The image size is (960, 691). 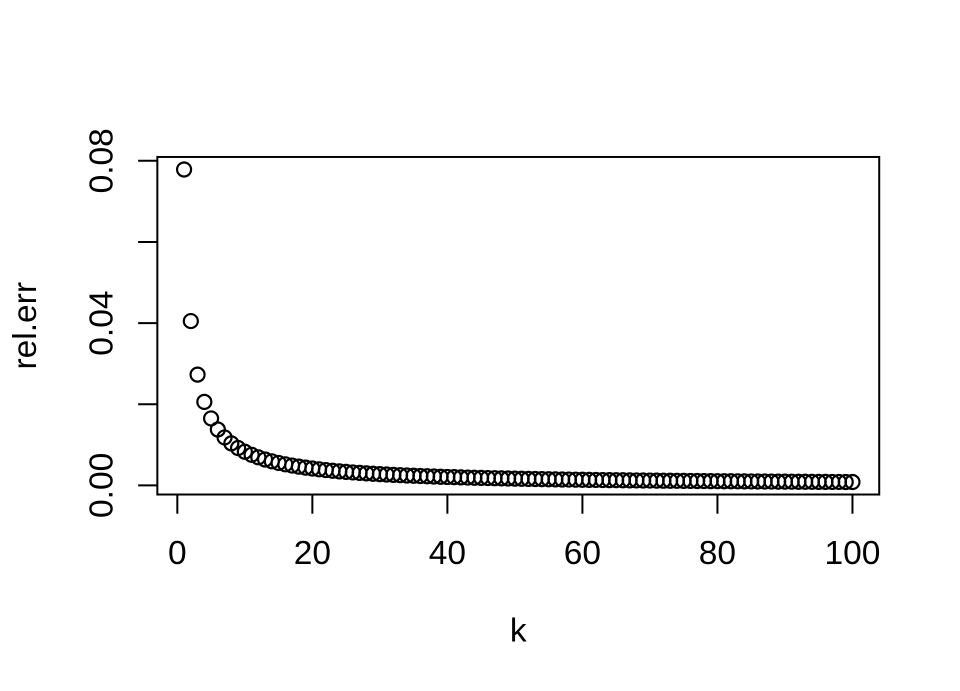 What do you see at coordinates (101, 485) in the screenshot?
I see `svg-text: 0.00` at bounding box center [101, 485].